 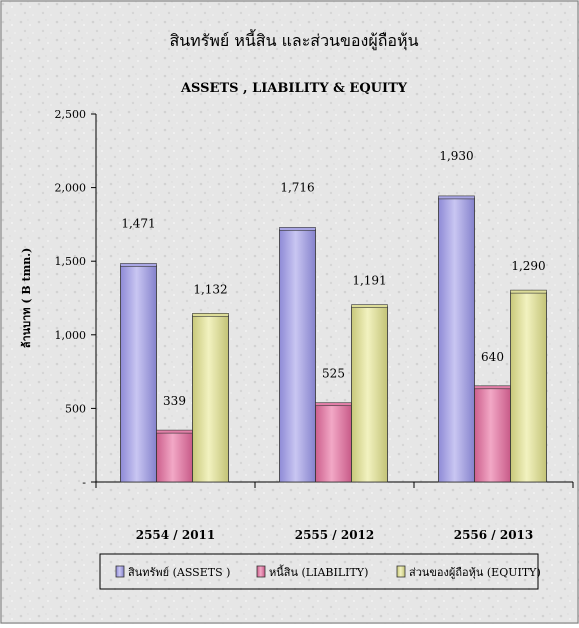 What do you see at coordinates (84, 482) in the screenshot?
I see `y-tick-label: -` at bounding box center [84, 482].